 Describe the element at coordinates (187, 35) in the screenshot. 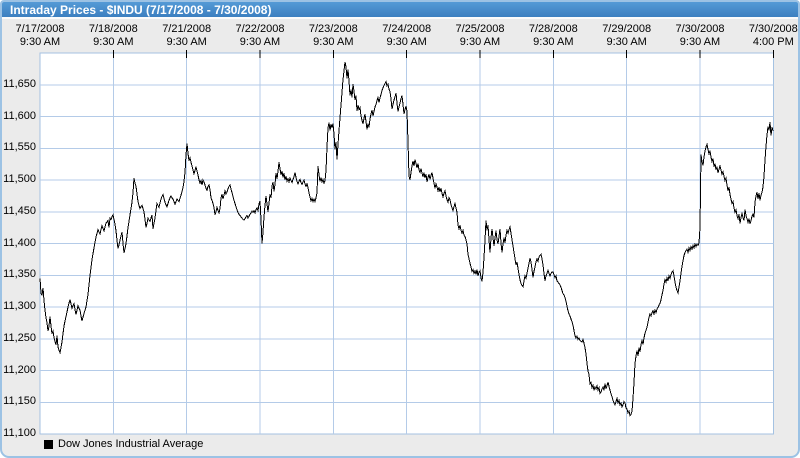

I see `x-tick-label: 7/21/2008 9:30 AM` at that location.